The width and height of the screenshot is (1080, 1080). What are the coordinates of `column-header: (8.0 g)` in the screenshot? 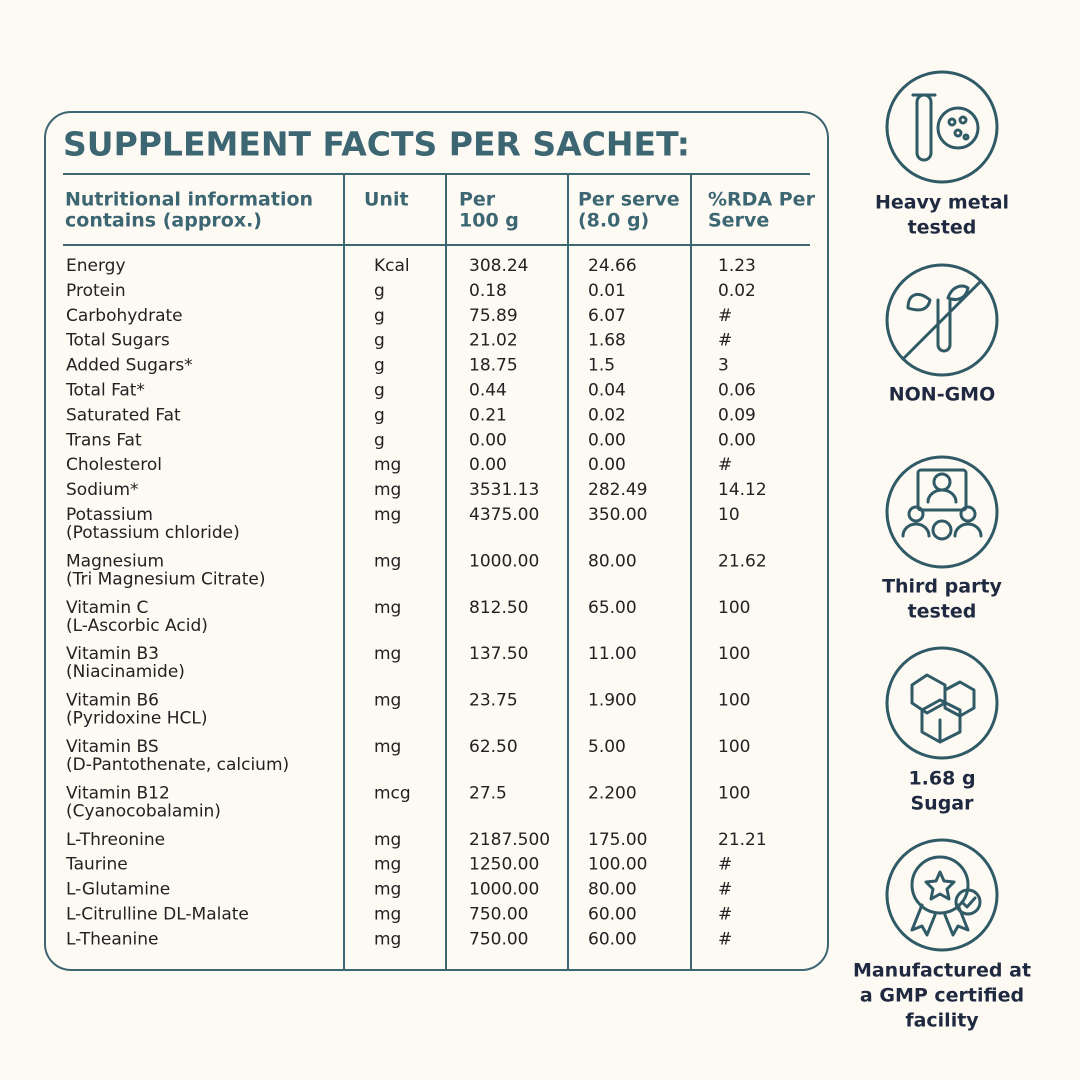 It's located at (613, 221).